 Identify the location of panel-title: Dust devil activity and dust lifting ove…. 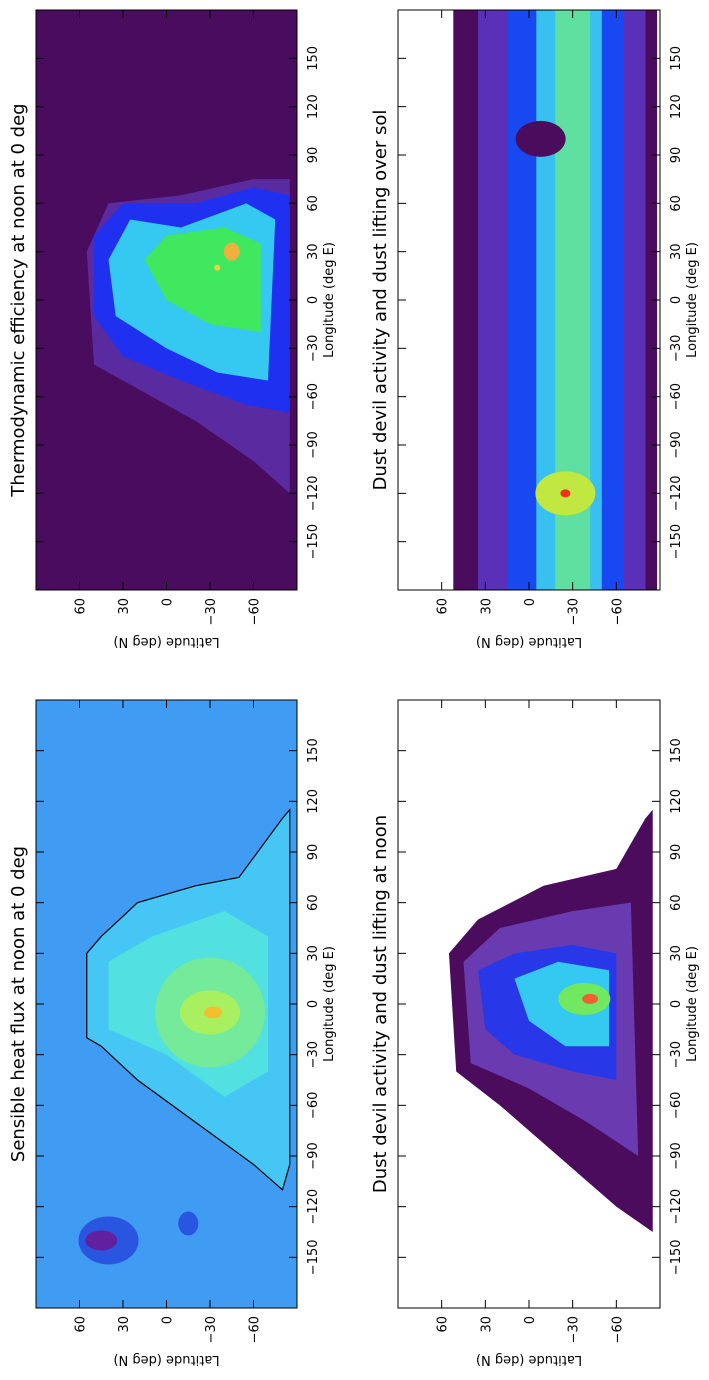
(380, 300).